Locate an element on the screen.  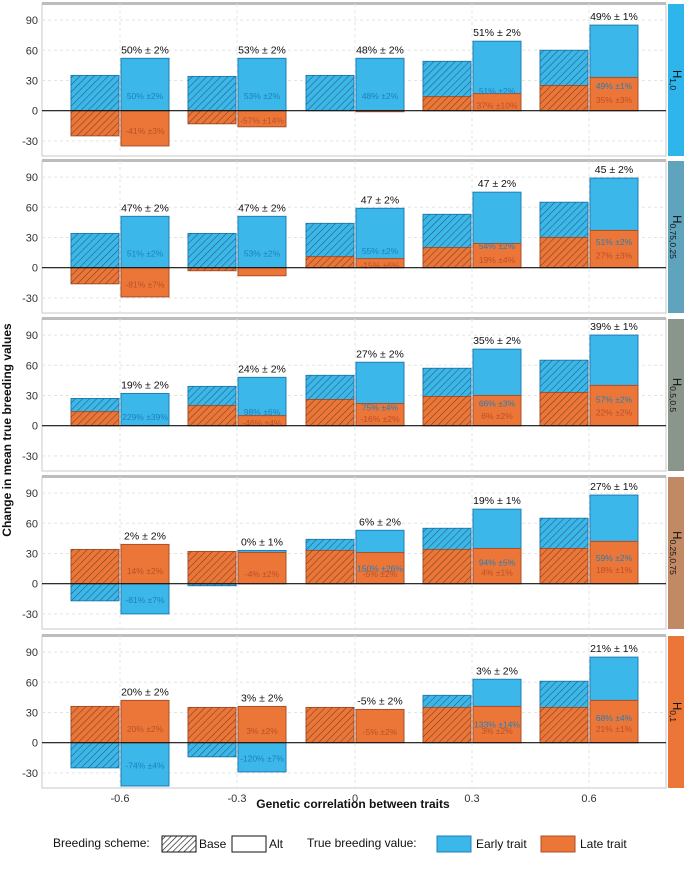
x-axis-title: Genetic correlation between traits is located at coordinates (353, 804).